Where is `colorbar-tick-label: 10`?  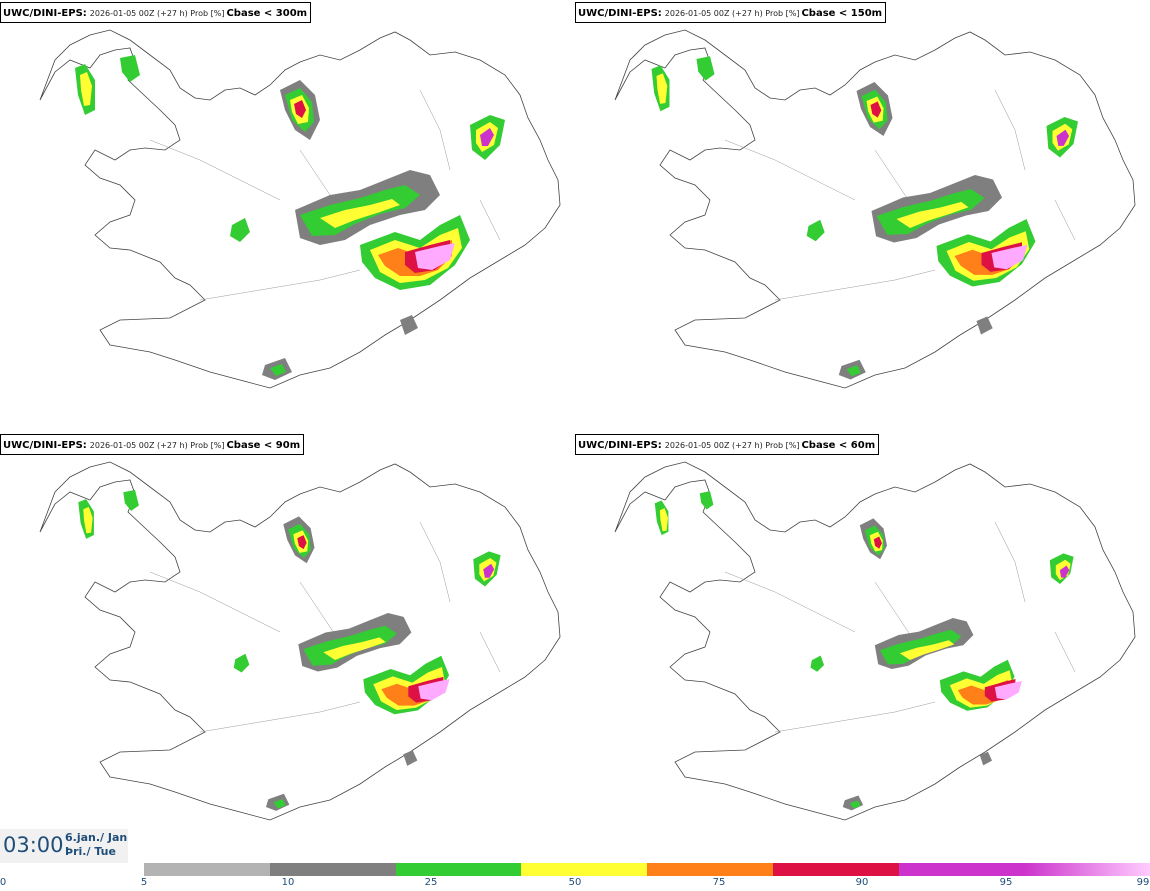
colorbar-tick-label: 10 is located at coordinates (288, 882).